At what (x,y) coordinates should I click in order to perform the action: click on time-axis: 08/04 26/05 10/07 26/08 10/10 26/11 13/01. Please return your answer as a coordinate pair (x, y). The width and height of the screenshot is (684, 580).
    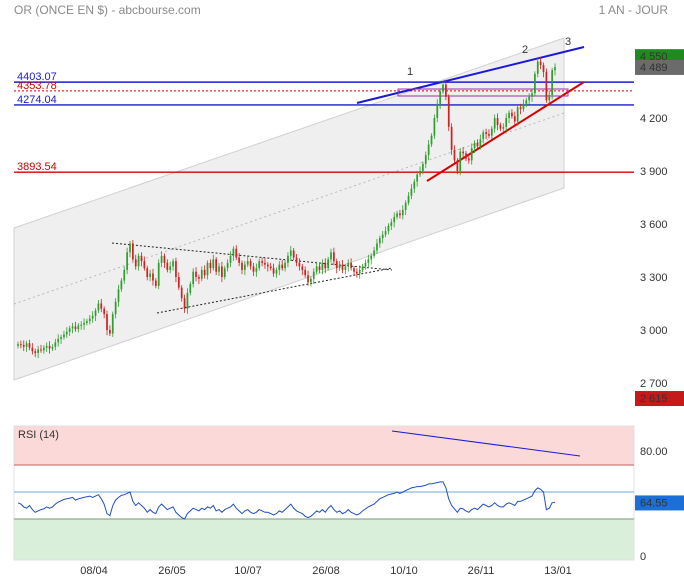
    Looking at the image, I should click on (326, 571).